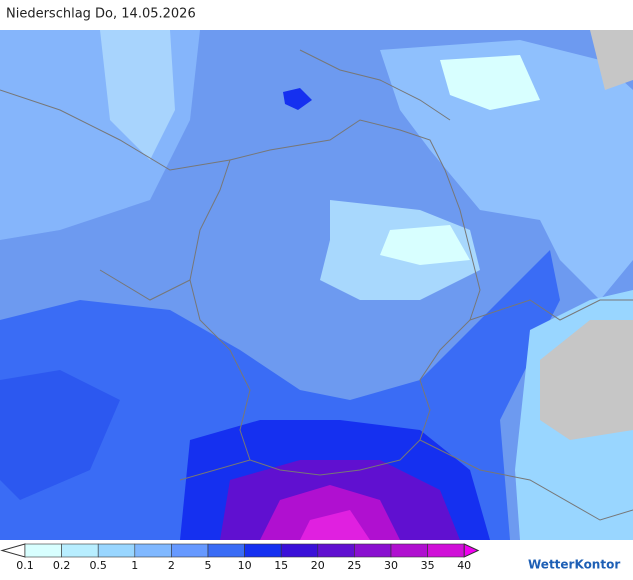 This screenshot has width=633, height=580. I want to click on legend-label: 40, so click(464, 565).